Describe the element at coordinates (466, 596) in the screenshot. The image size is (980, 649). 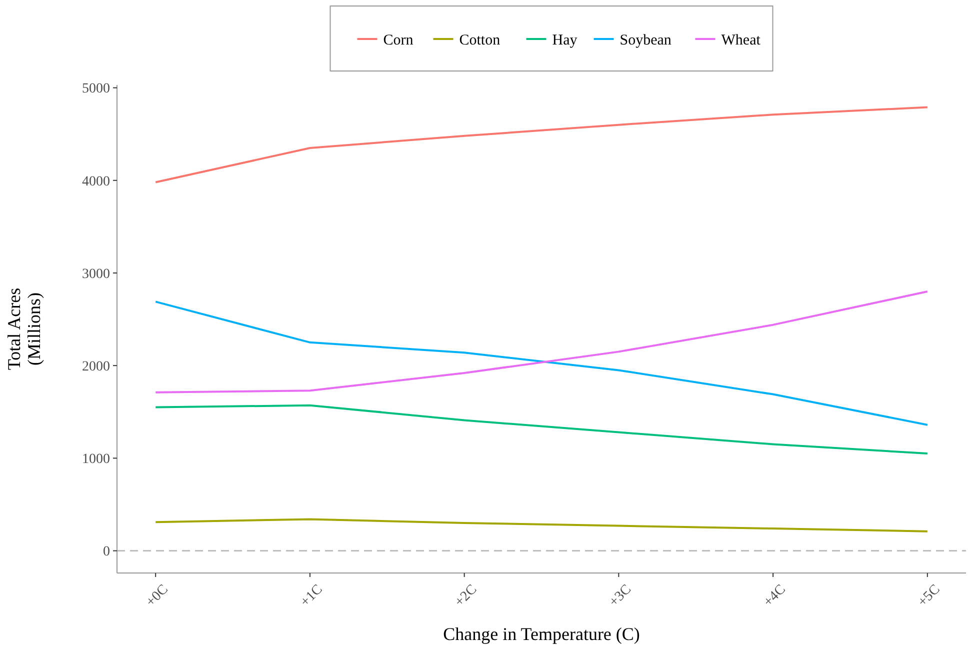
I see `x-tick-label: +2C` at that location.